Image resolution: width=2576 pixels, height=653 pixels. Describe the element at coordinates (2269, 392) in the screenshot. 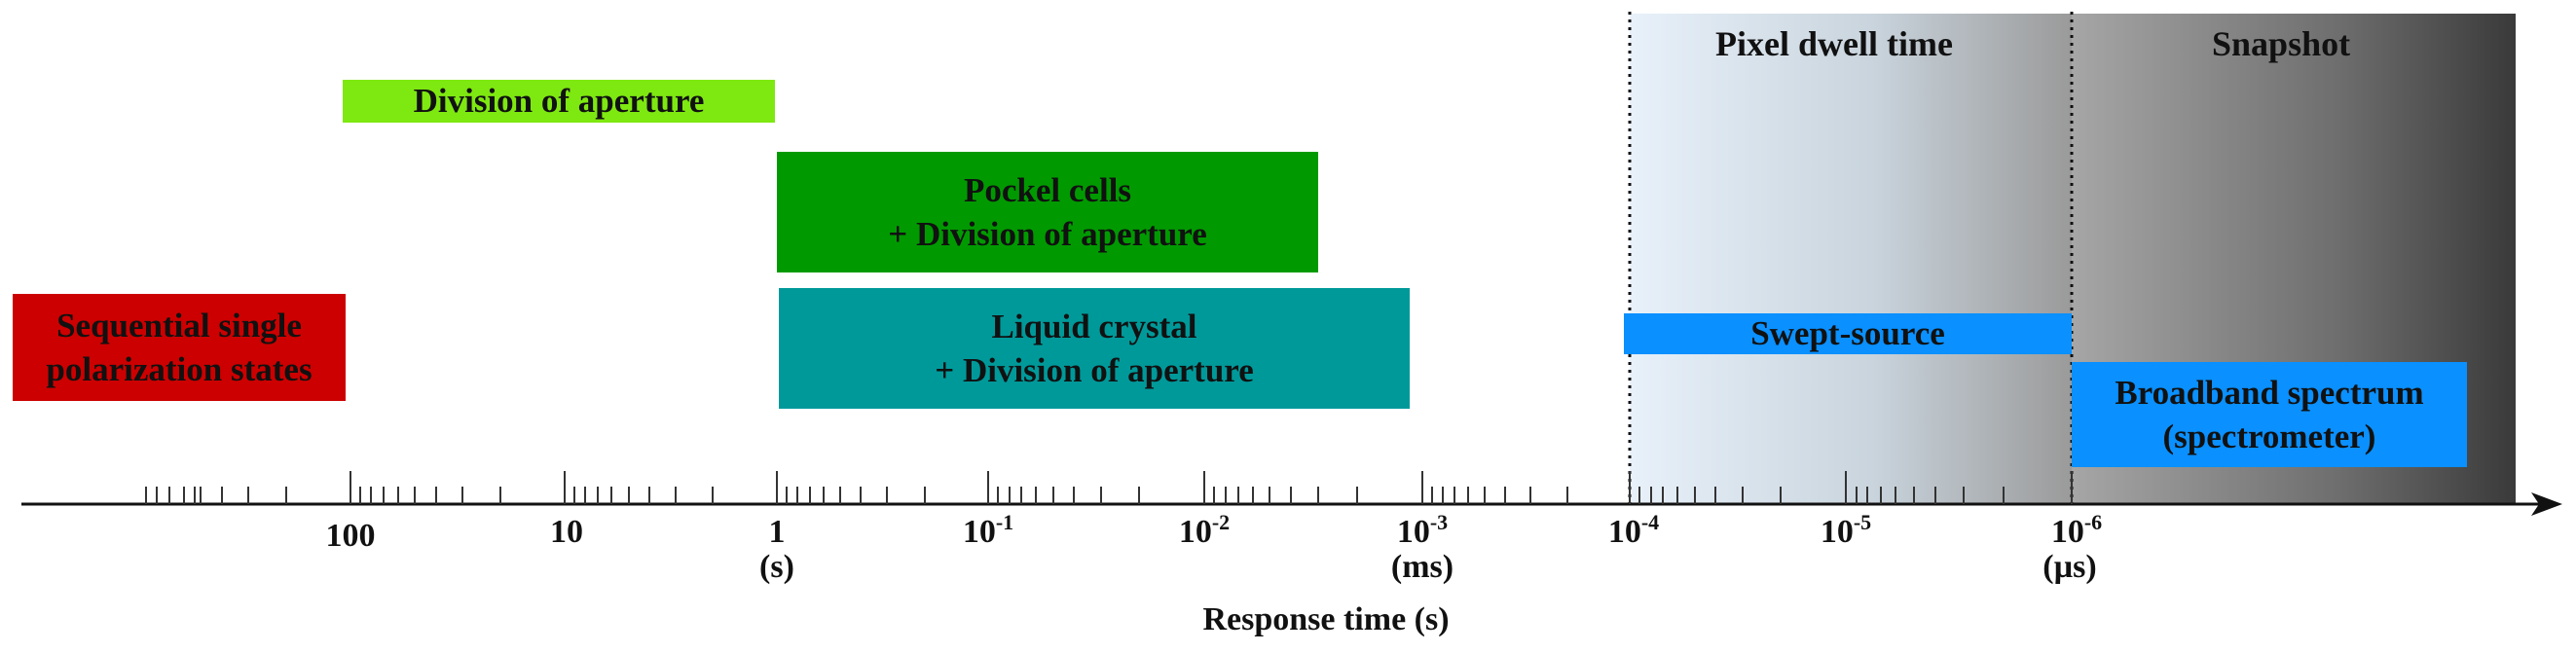

I see `broadband-line1: Broadband spectrum` at that location.